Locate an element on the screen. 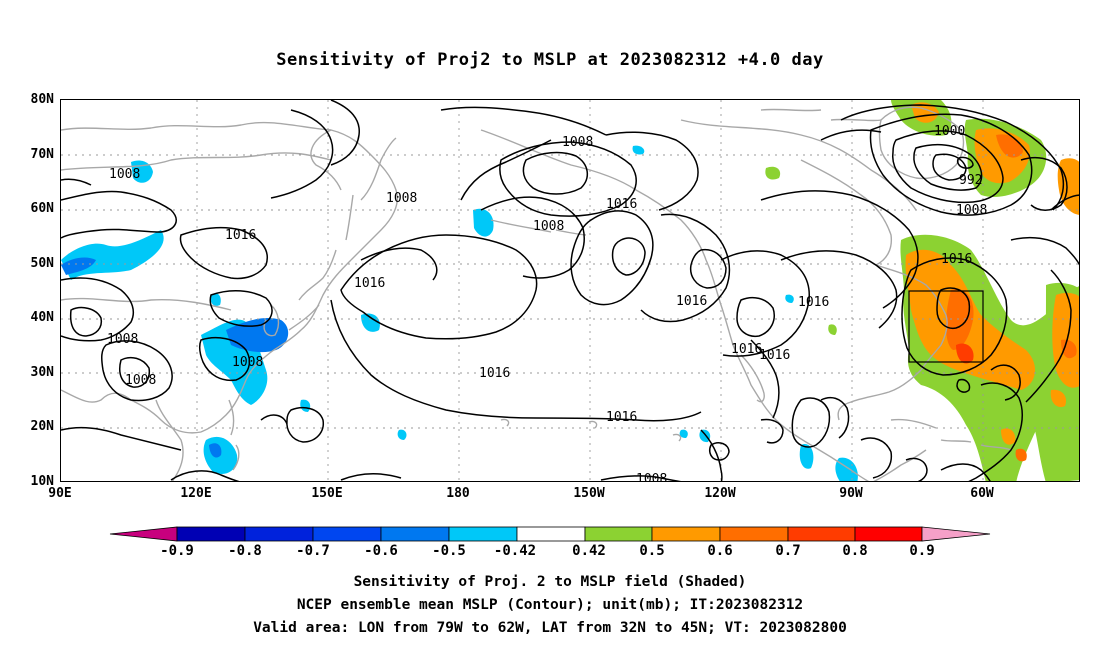 The image size is (1100, 650). contour-label: 992 is located at coordinates (970, 180).